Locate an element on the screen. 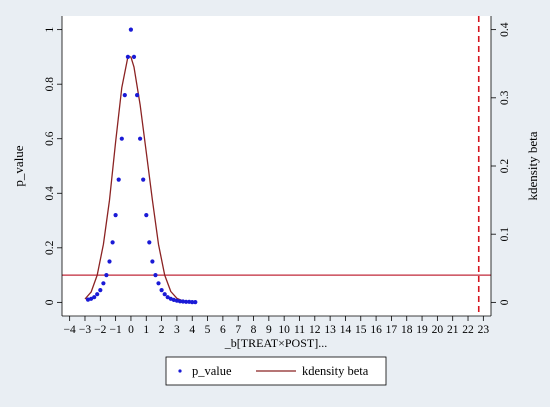 The width and height of the screenshot is (550, 407). y-left-tick-label: 0 is located at coordinates (50, 302).